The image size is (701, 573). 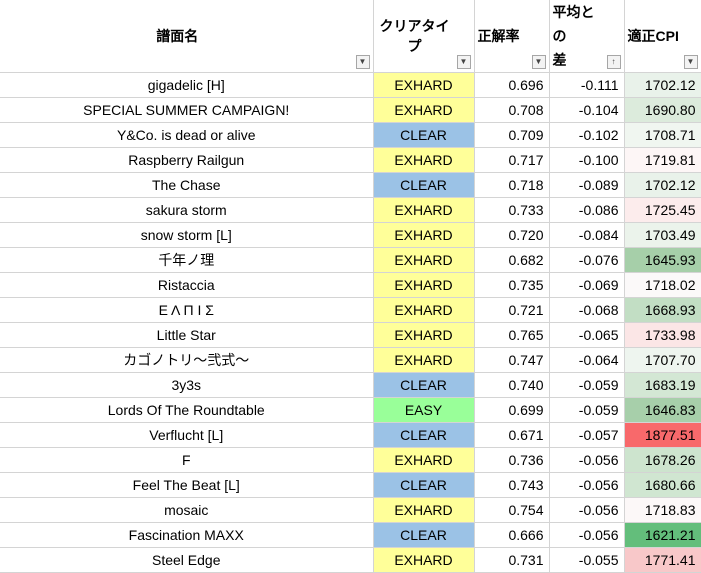 I want to click on cell-avg-diff: -0.069, so click(x=587, y=285).